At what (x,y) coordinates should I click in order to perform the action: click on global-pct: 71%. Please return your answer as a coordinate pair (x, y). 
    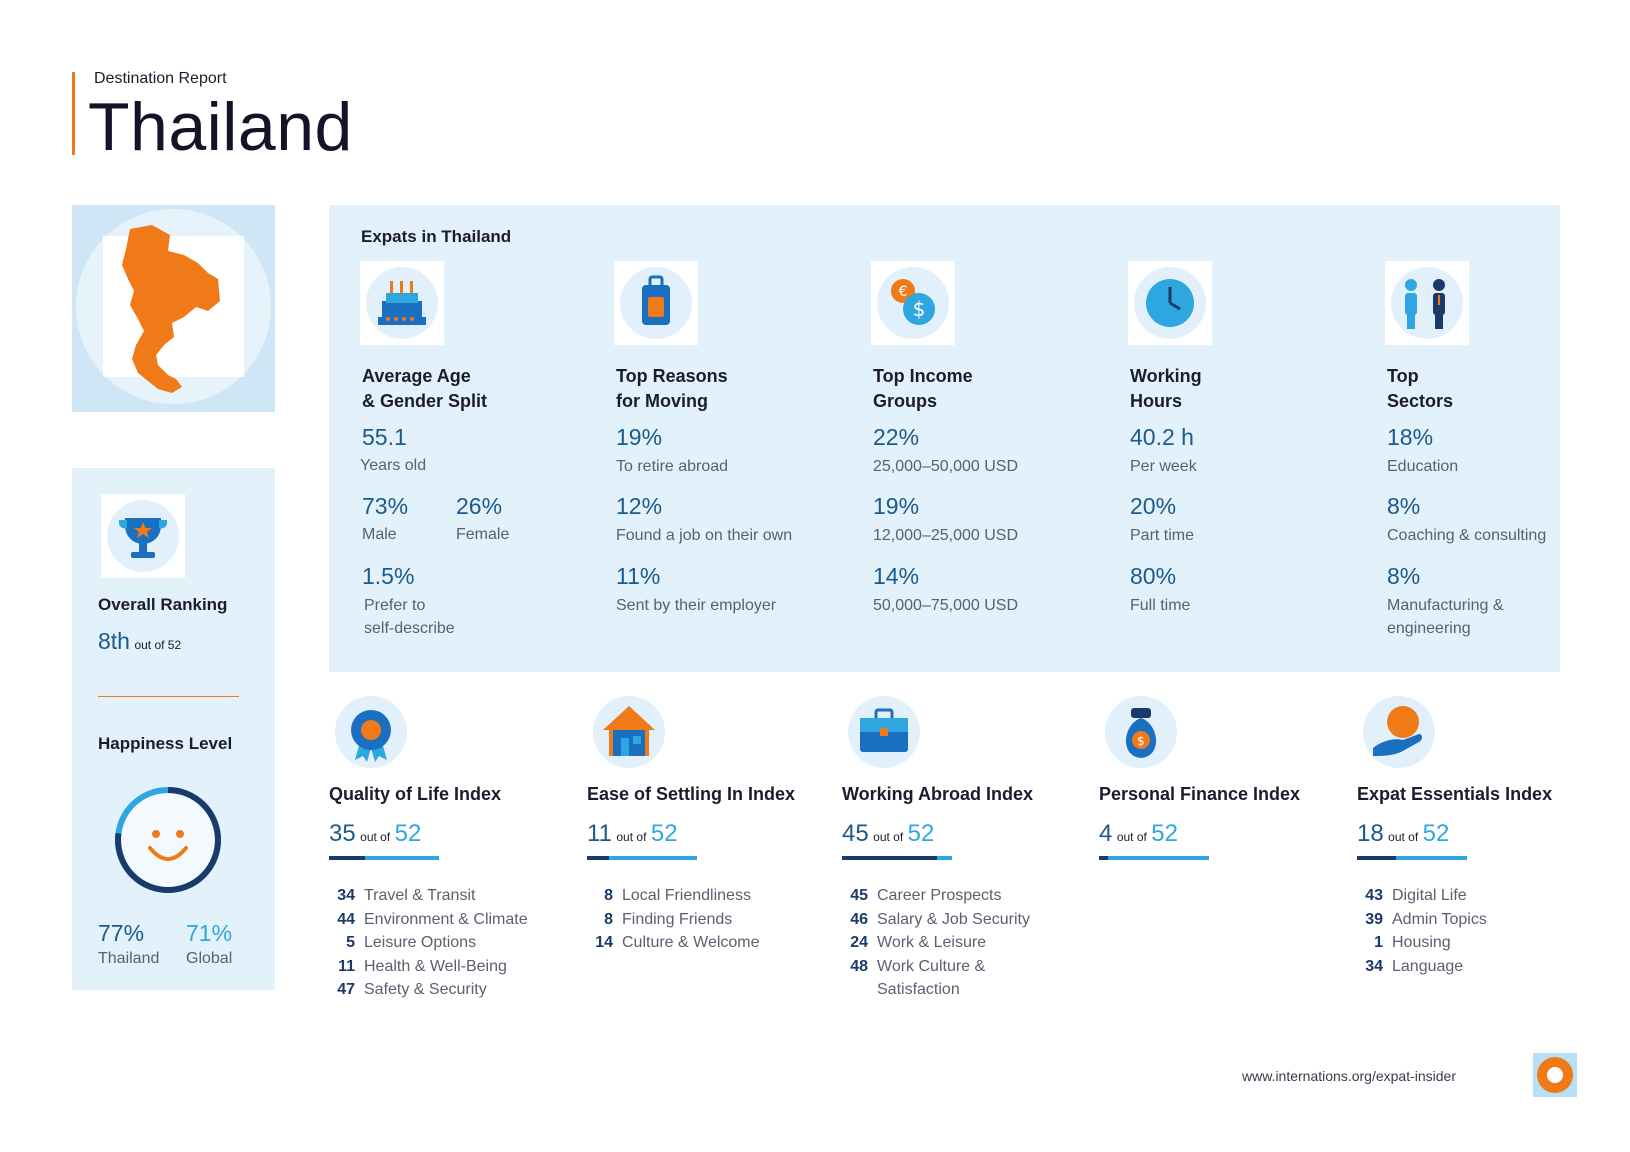
    Looking at the image, I should click on (209, 933).